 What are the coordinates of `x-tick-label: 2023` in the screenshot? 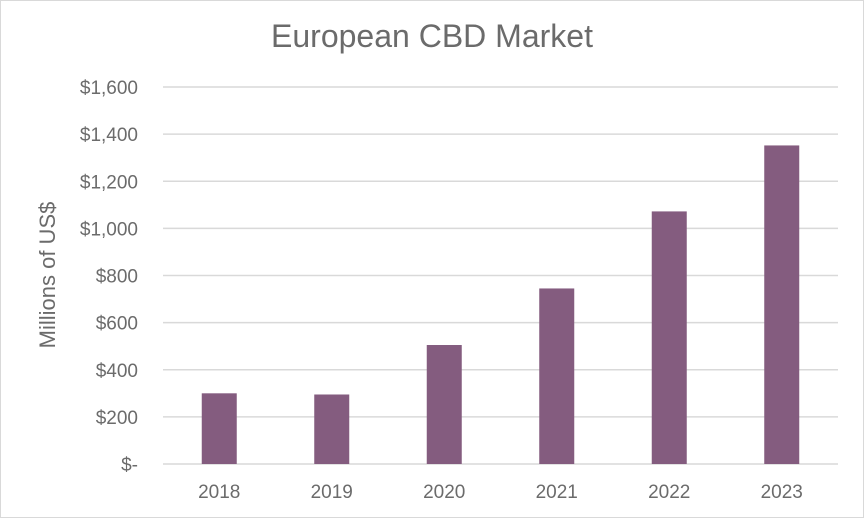 It's located at (782, 492).